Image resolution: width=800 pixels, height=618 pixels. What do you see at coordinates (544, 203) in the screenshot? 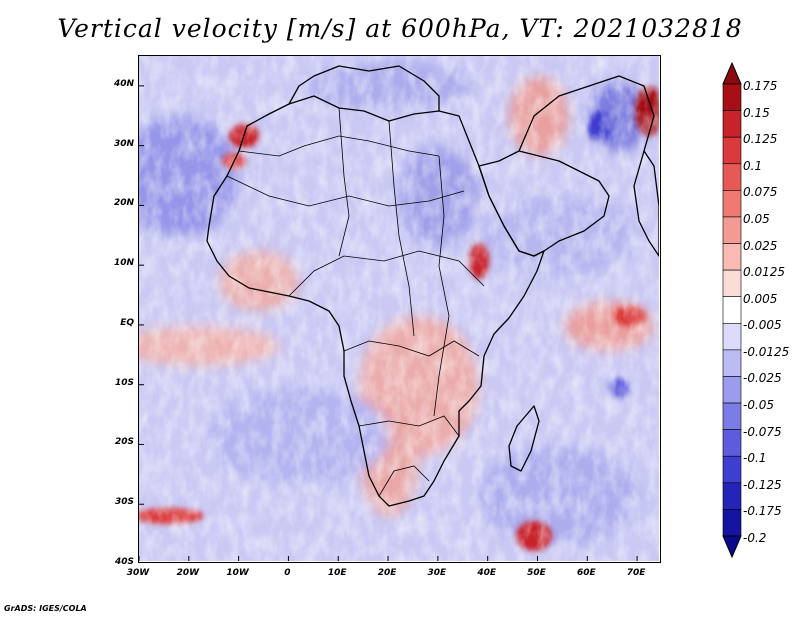
I see `arabia-coastline` at bounding box center [544, 203].